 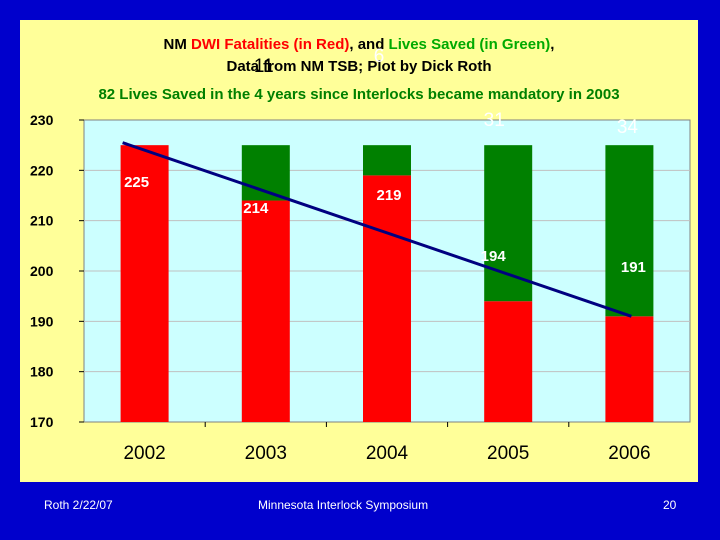 I want to click on y-tick-label: 170, so click(x=42, y=422).